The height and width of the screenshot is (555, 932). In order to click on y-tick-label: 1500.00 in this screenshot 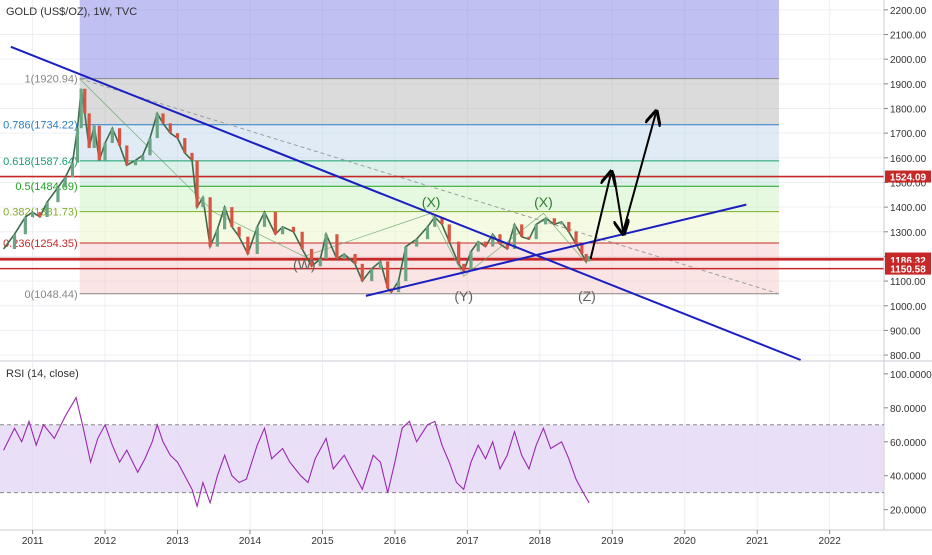, I will do `click(908, 183)`.